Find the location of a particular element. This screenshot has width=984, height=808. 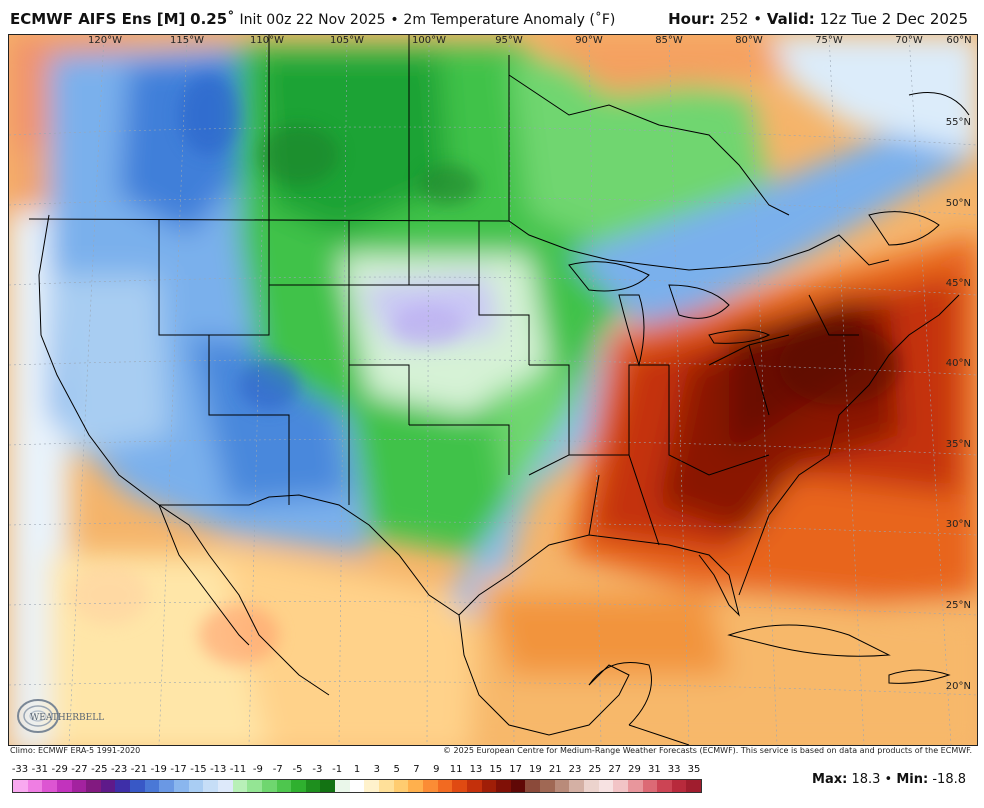

colorbar-label: -23 is located at coordinates (119, 769).